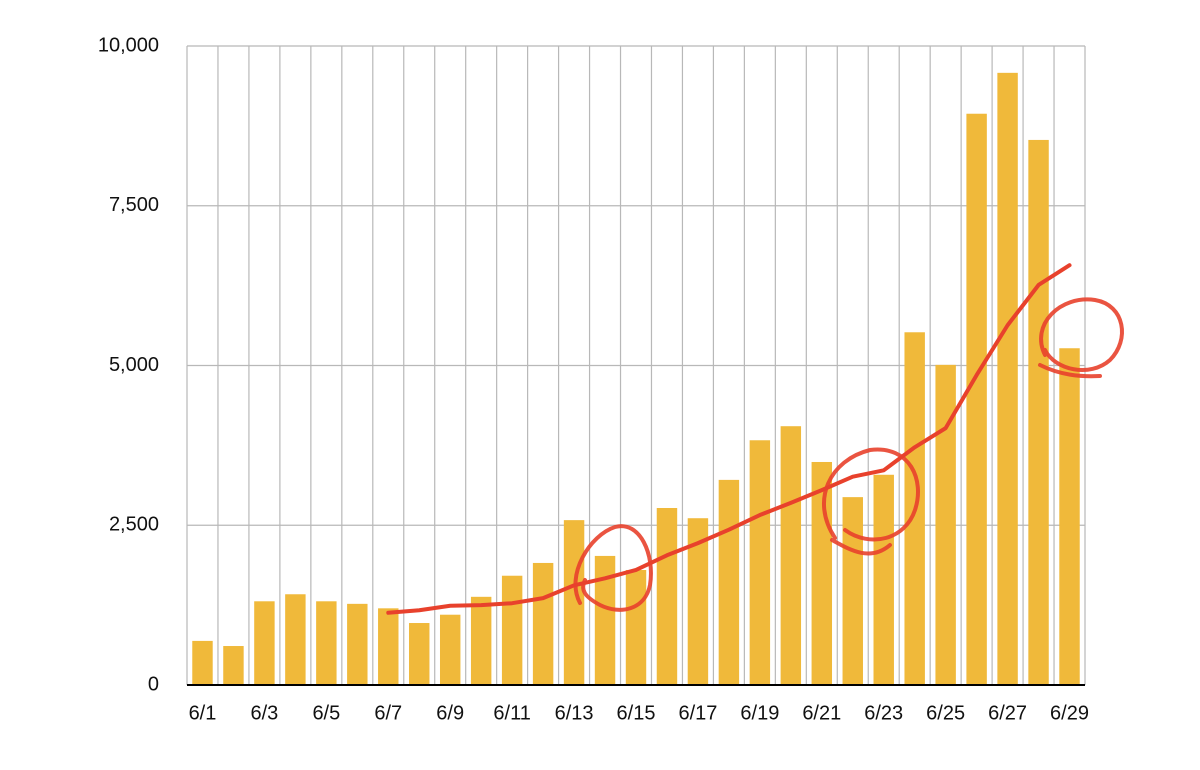 The image size is (1200, 770). I want to click on x-tick-label: 6/23, so click(883, 713).